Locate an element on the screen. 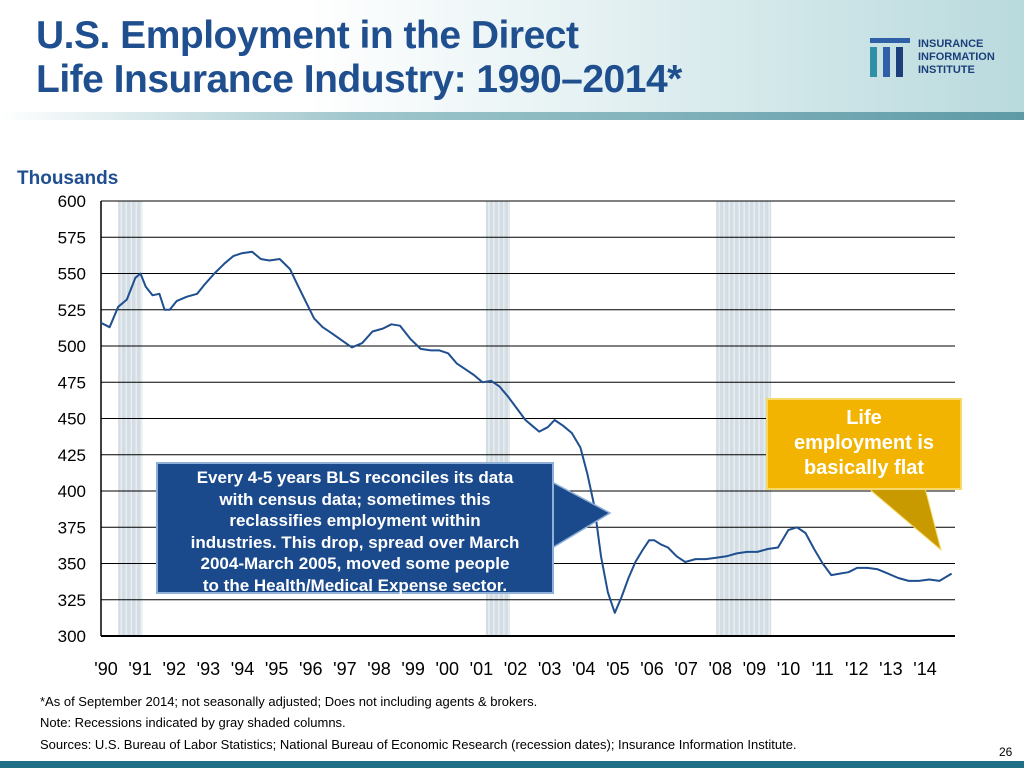  y-tick-label: 450 is located at coordinates (72, 419).